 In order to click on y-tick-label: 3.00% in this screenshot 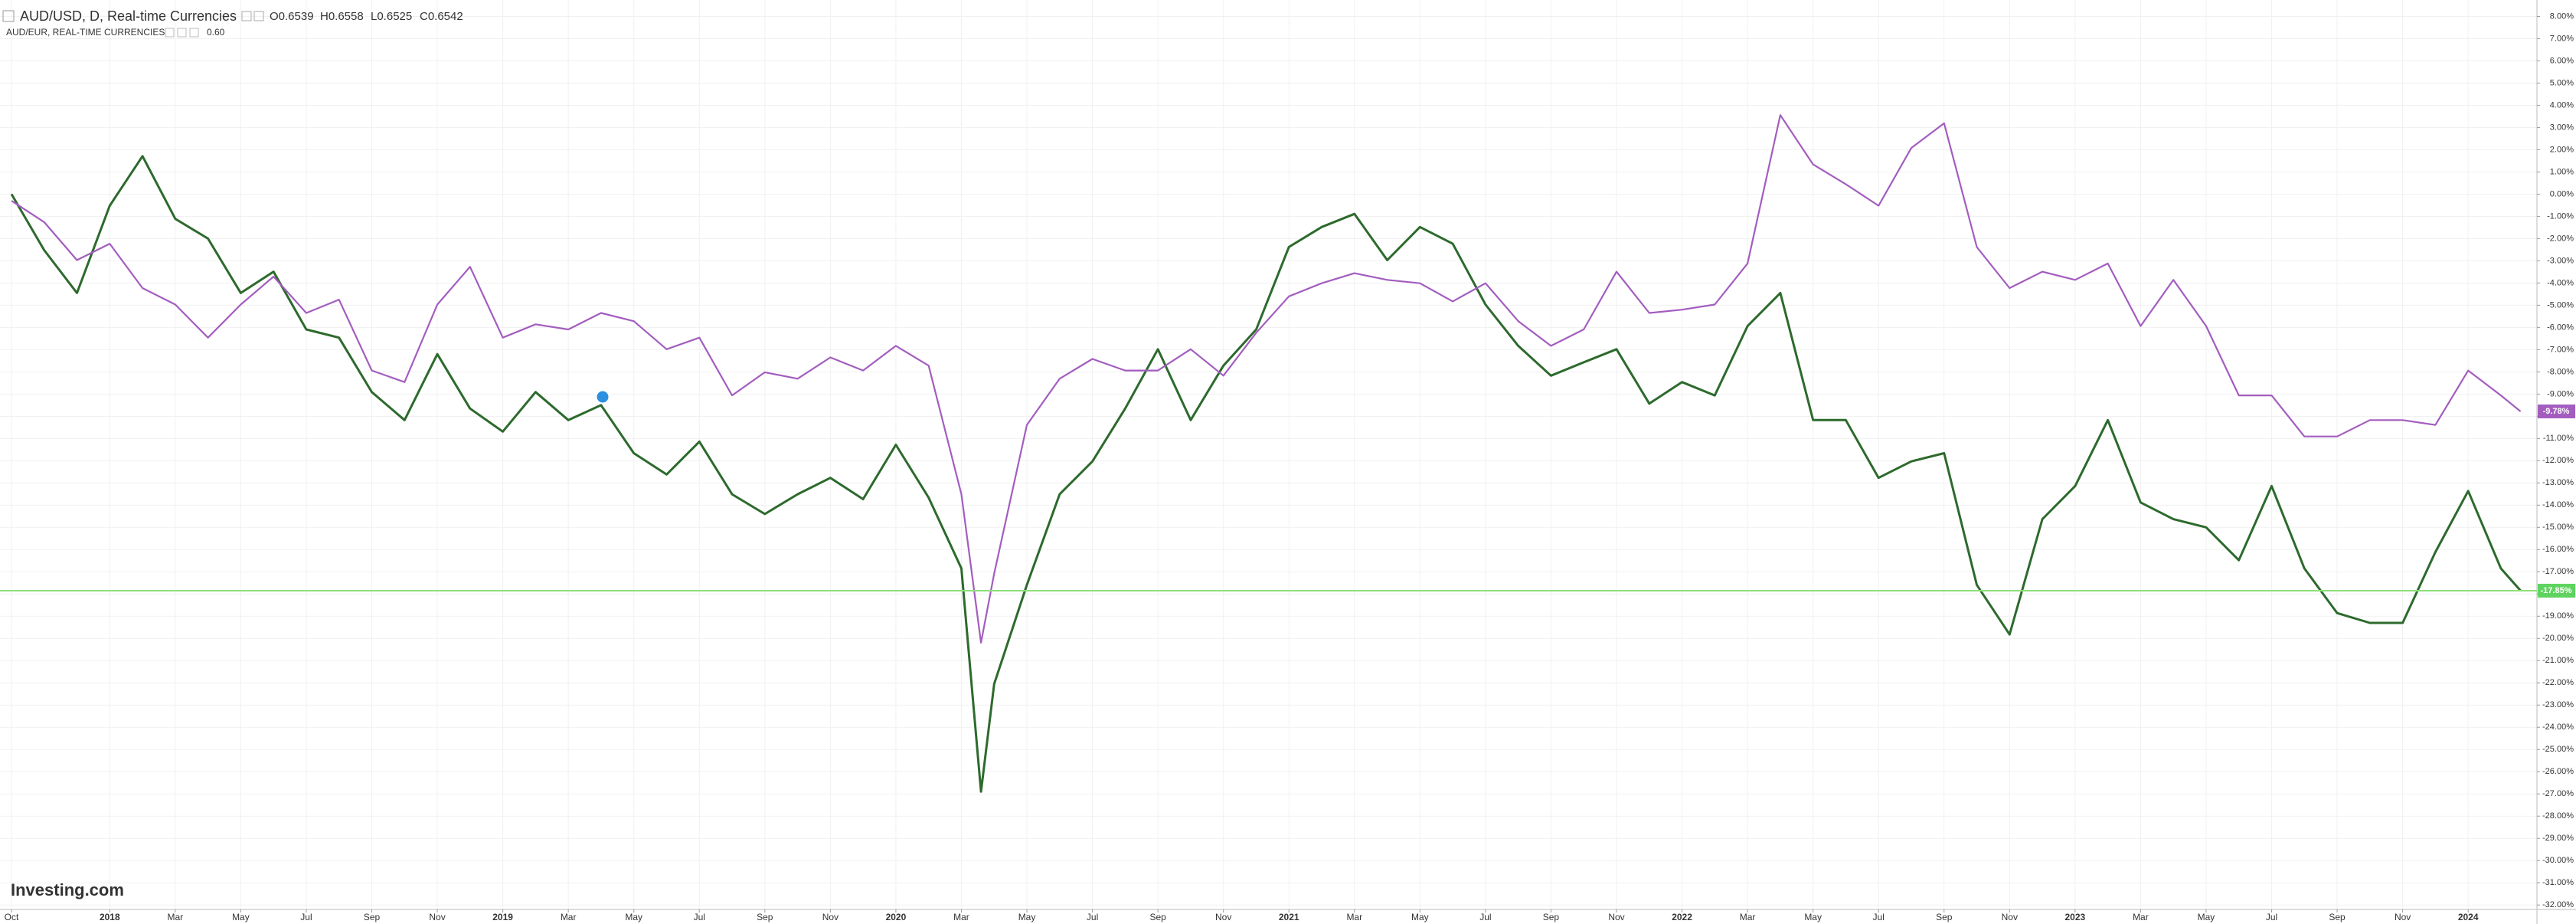, I will do `click(2562, 127)`.